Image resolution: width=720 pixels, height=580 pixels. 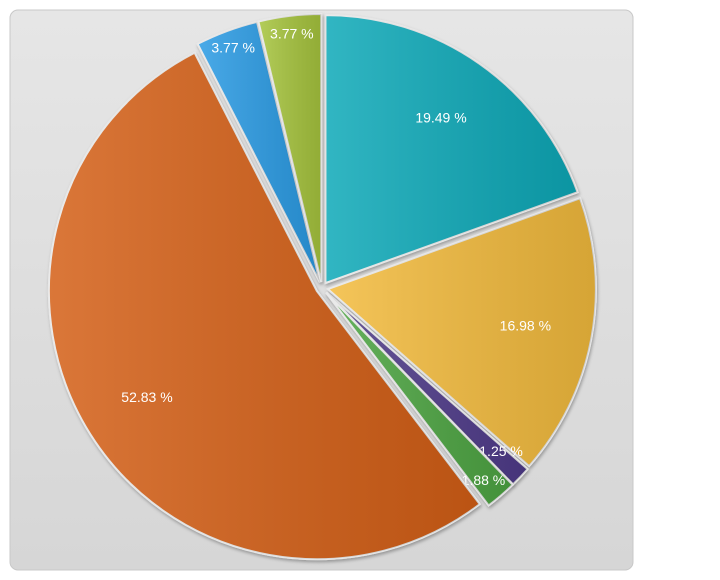 I want to click on data-label: 52.83 %, so click(x=146, y=397).